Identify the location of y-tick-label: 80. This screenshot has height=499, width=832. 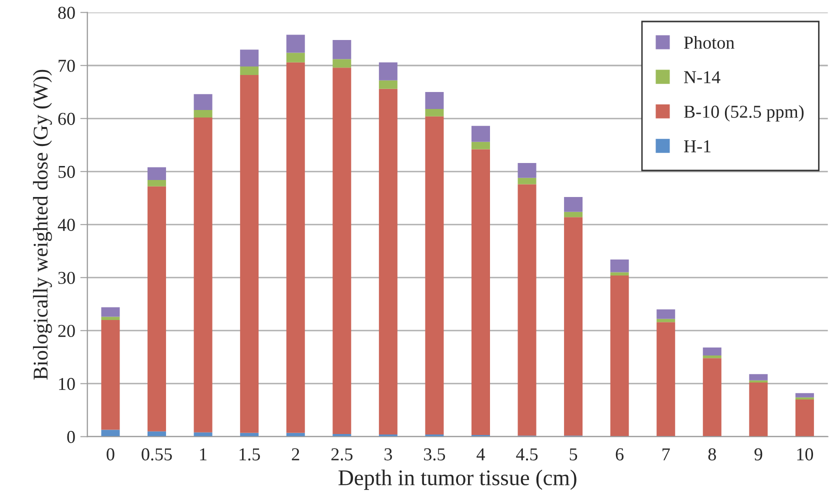
(66, 12).